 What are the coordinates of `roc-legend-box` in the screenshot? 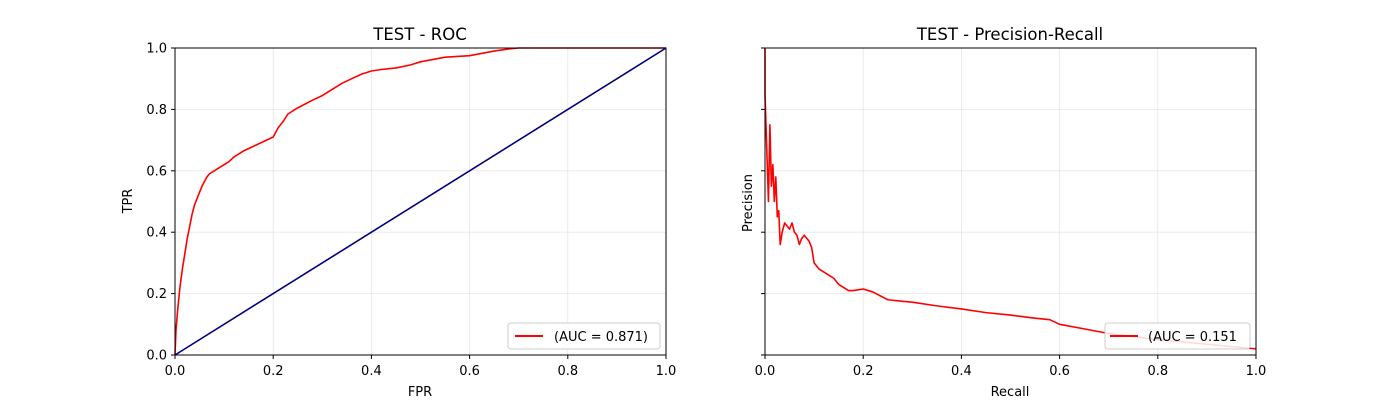 It's located at (584, 336).